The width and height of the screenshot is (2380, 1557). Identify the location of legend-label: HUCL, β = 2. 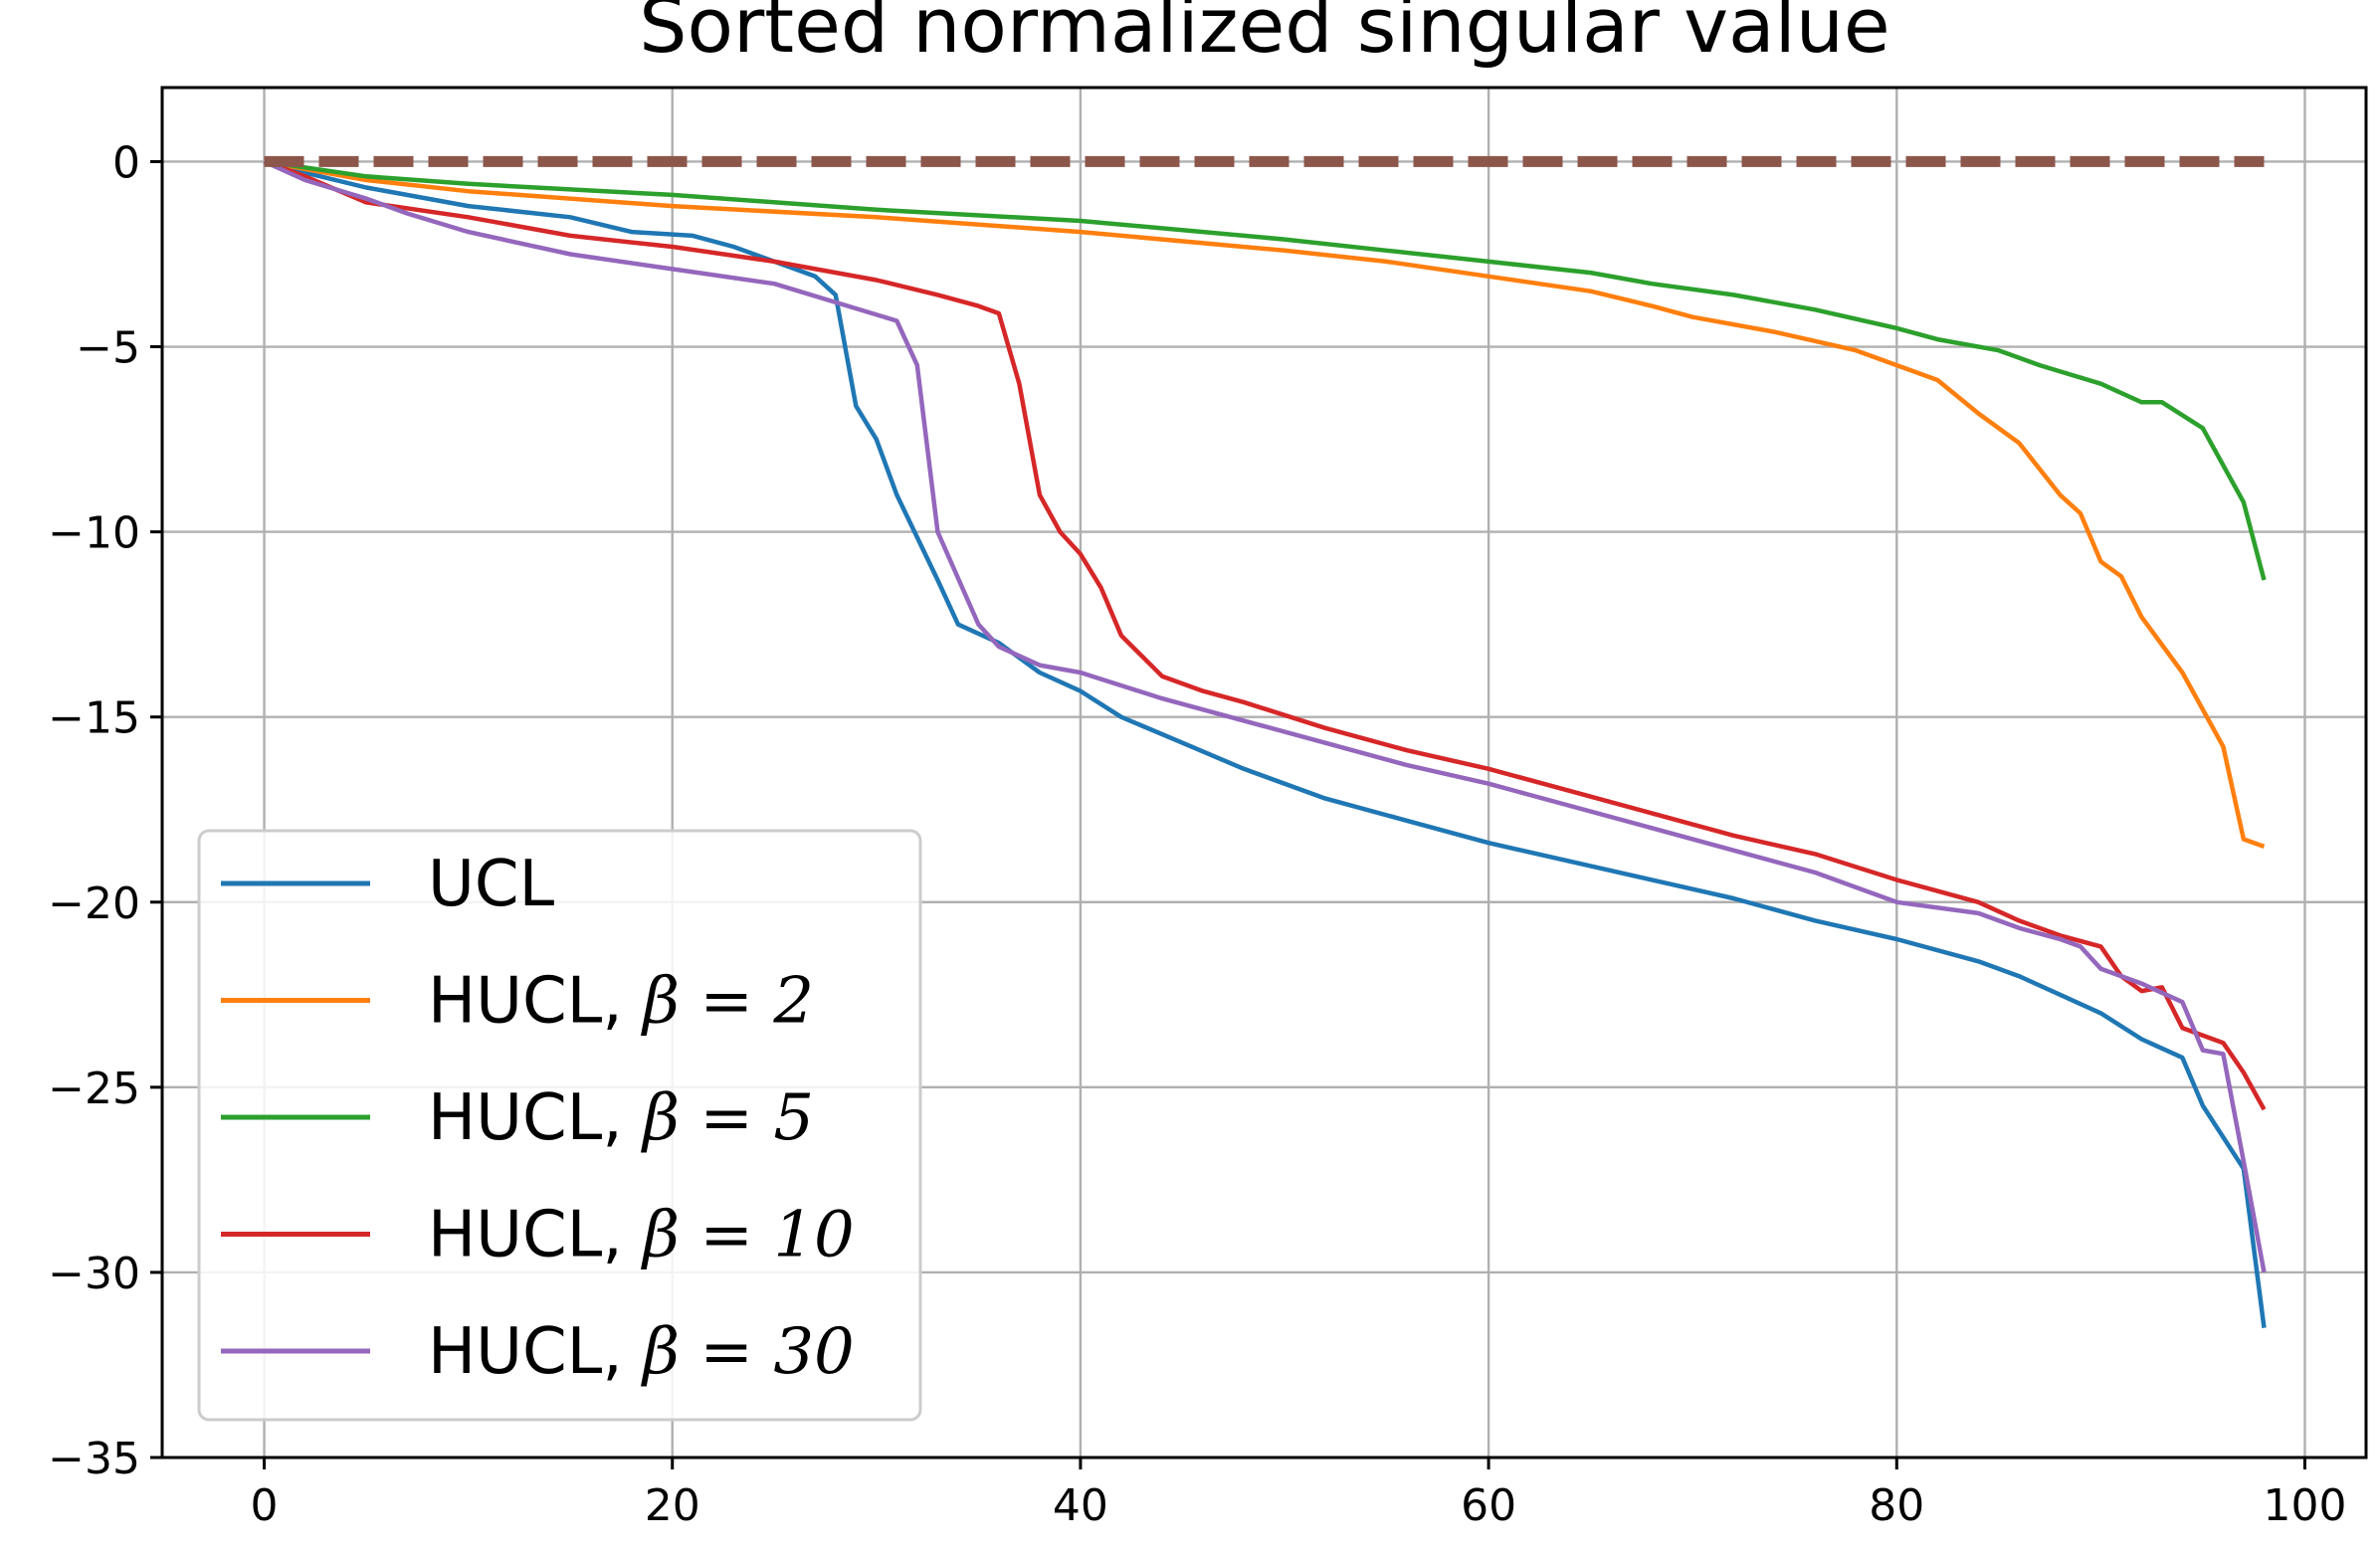
(621, 1002).